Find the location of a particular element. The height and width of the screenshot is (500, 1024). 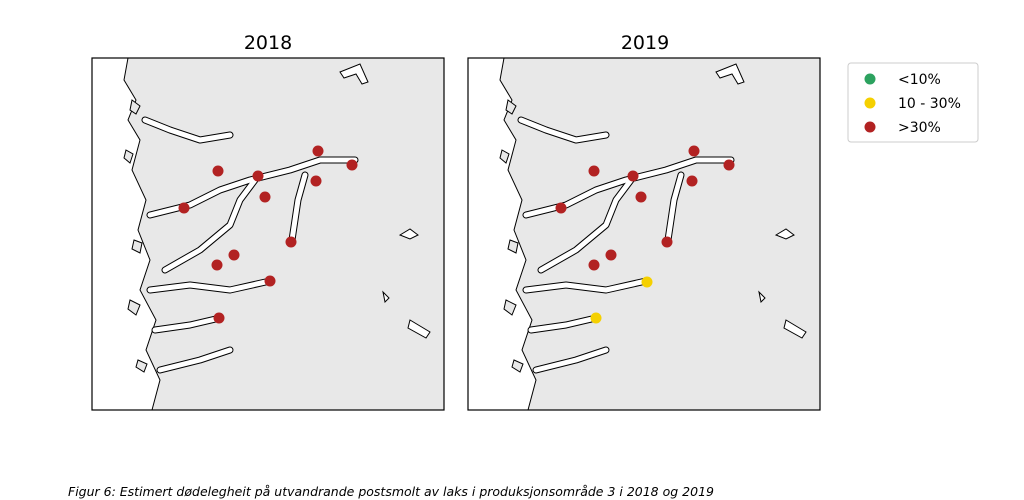

panel-title: 2019 is located at coordinates (645, 43).